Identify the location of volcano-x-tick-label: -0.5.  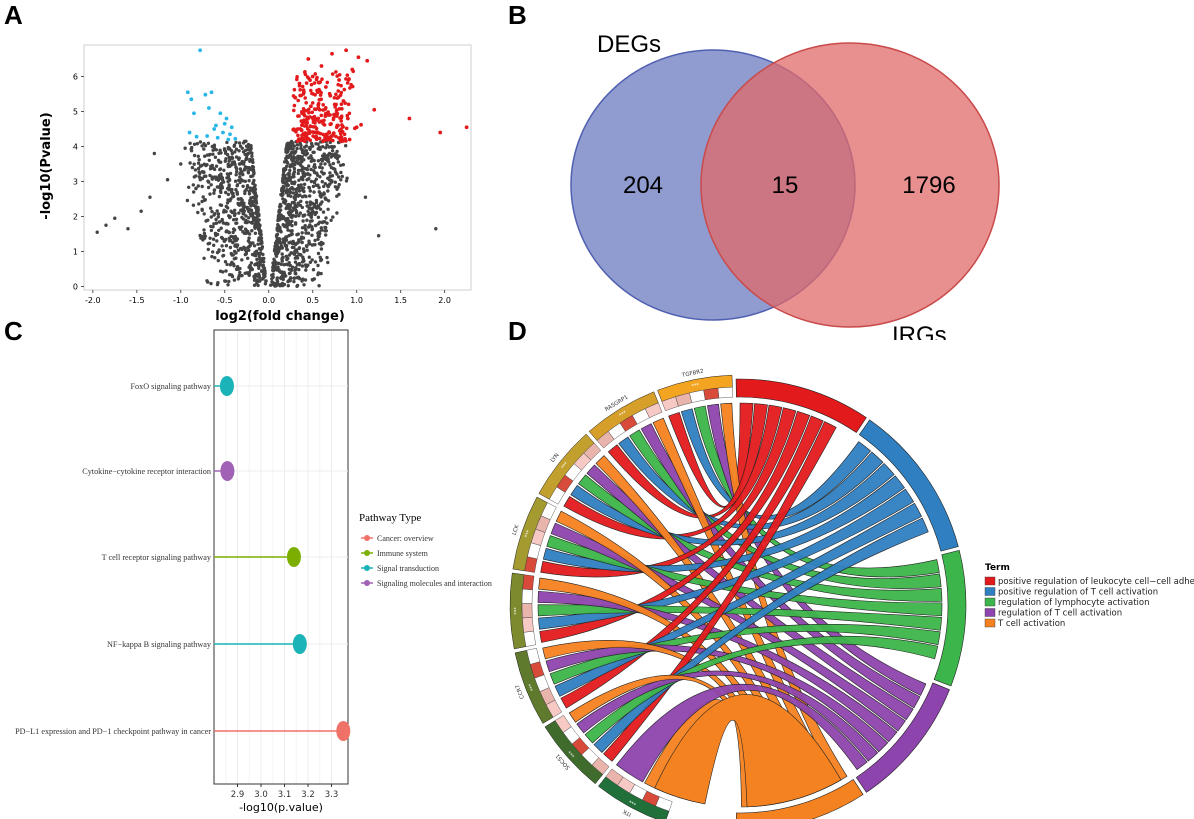
(225, 300).